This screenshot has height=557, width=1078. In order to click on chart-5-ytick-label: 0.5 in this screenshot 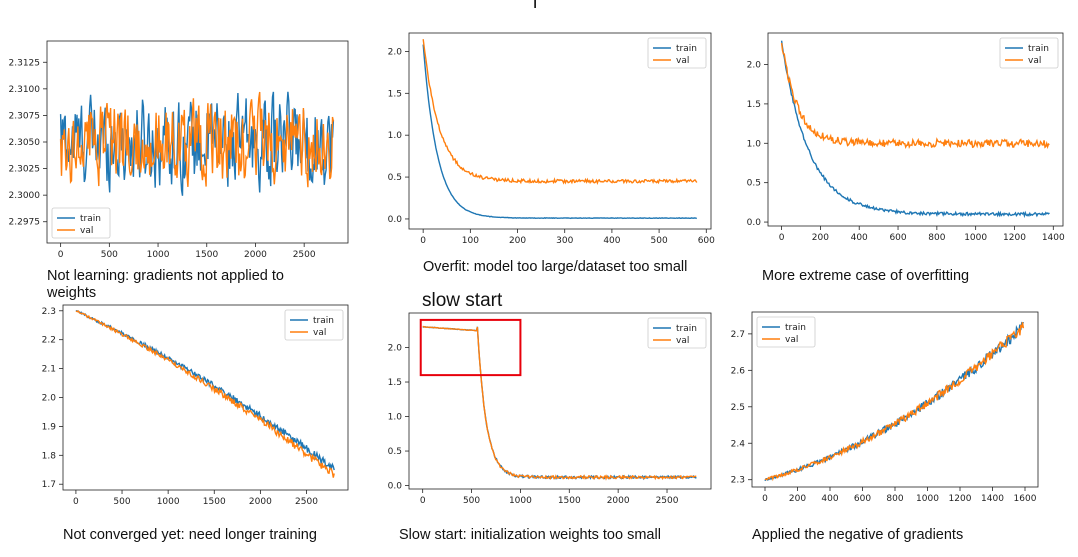, I will do `click(395, 452)`.